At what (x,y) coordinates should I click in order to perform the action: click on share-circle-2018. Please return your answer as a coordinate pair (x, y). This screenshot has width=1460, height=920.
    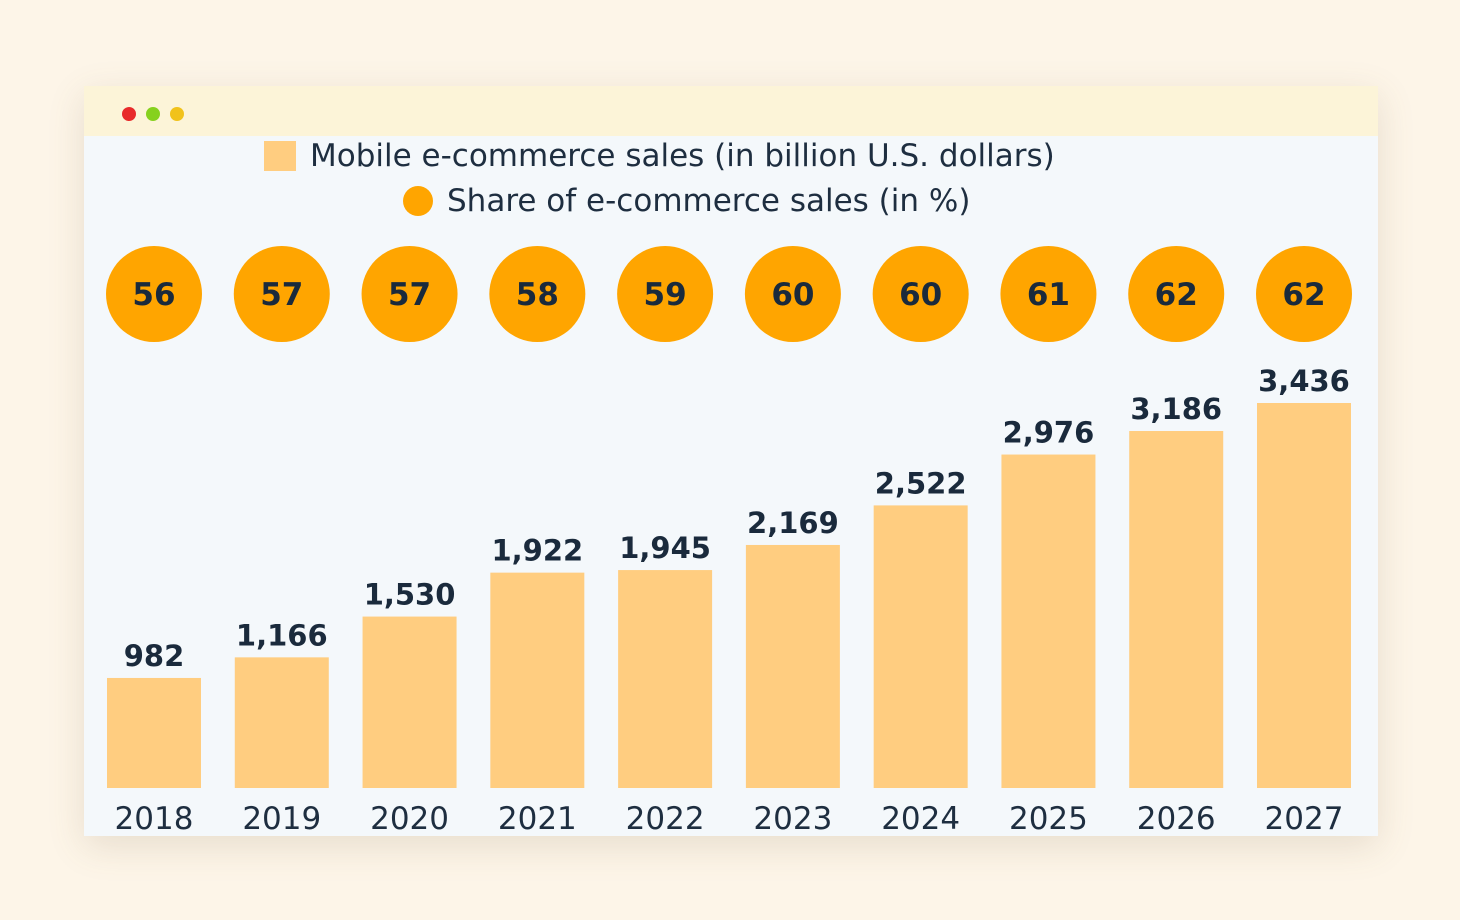
    Looking at the image, I should click on (154, 294).